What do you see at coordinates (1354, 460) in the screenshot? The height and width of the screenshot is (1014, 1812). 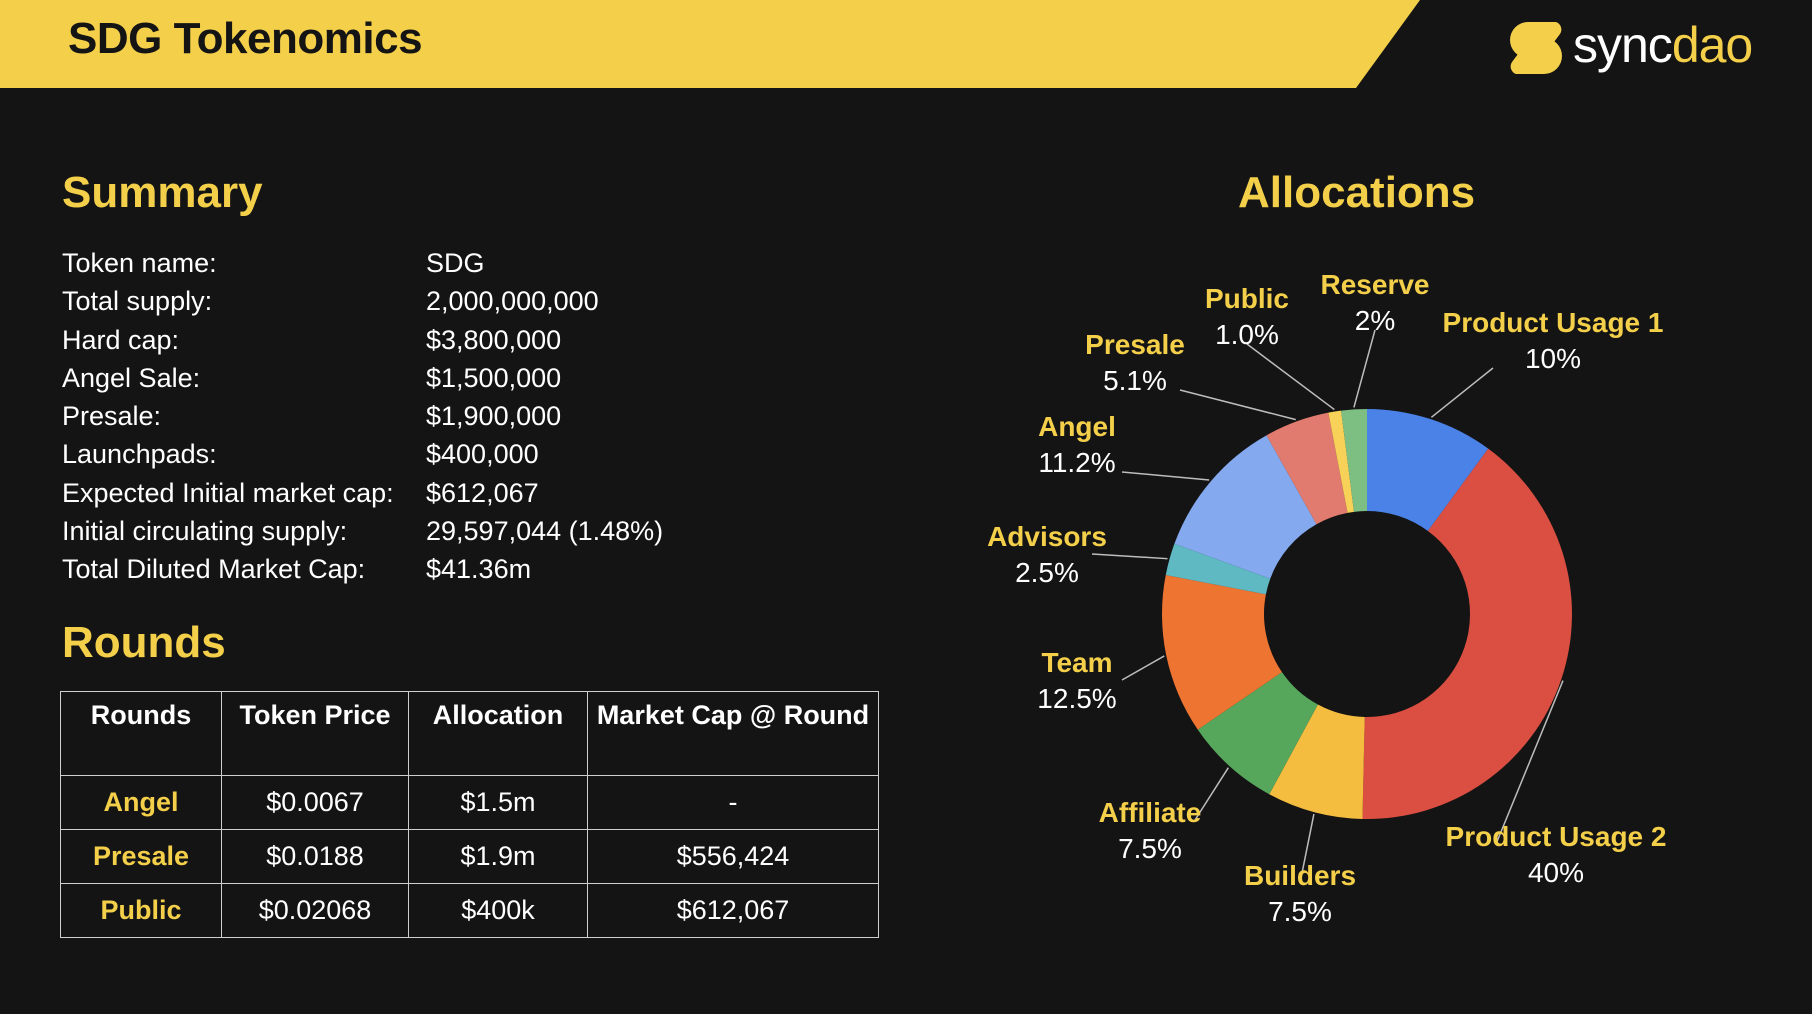 I see `slice-reserve` at bounding box center [1354, 460].